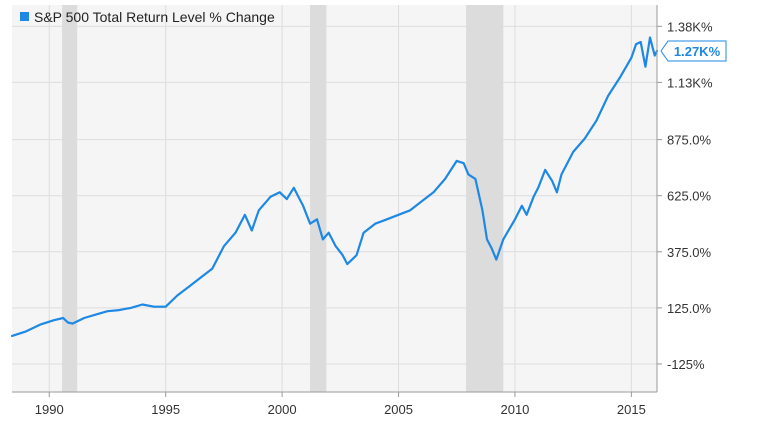 The width and height of the screenshot is (764, 432). Describe the element at coordinates (282, 409) in the screenshot. I see `x-tick-label: 2000` at that location.